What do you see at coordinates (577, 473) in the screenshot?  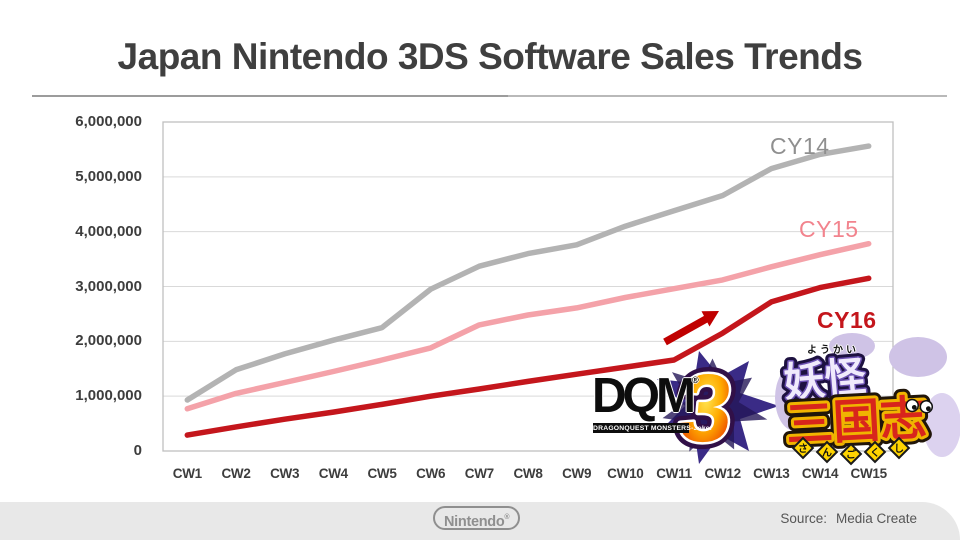 I see `x-tick-label: CW9` at bounding box center [577, 473].